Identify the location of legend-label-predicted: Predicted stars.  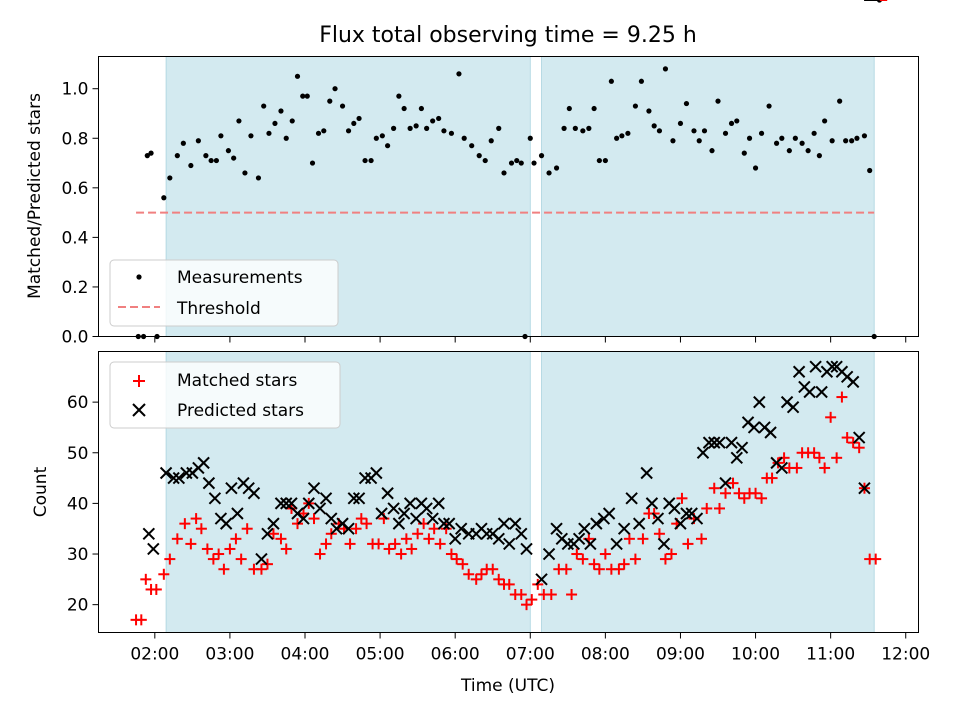
(240, 411).